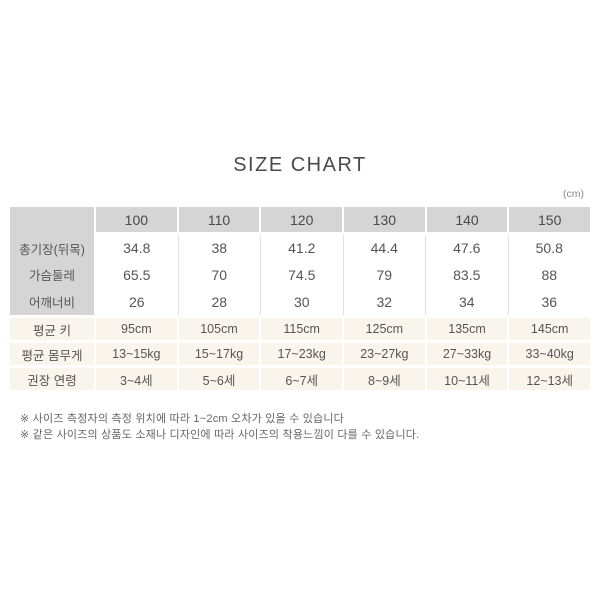  I want to click on value-cell: 12~13세, so click(550, 379).